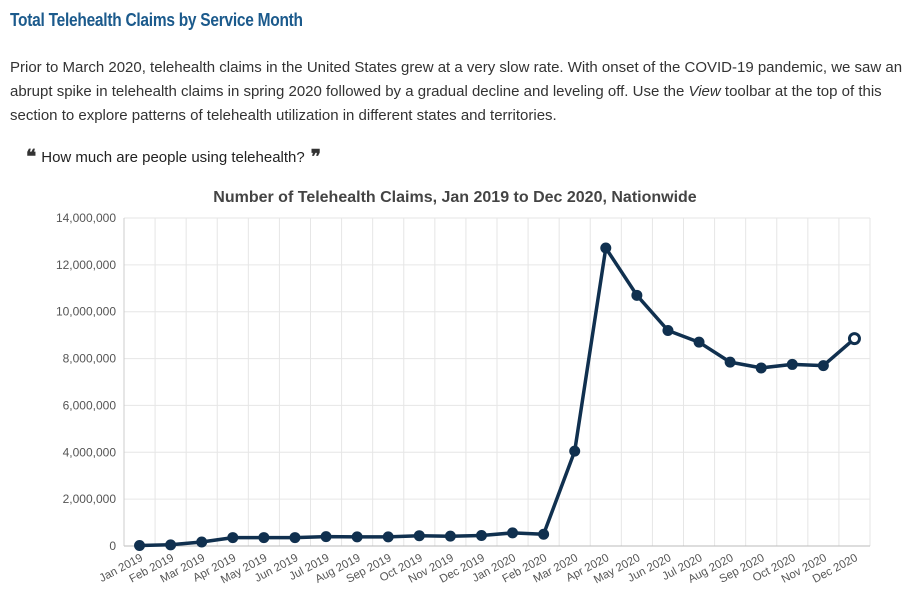 Image resolution: width=910 pixels, height=600 pixels. I want to click on close-quote-icon: ❞, so click(315, 157).